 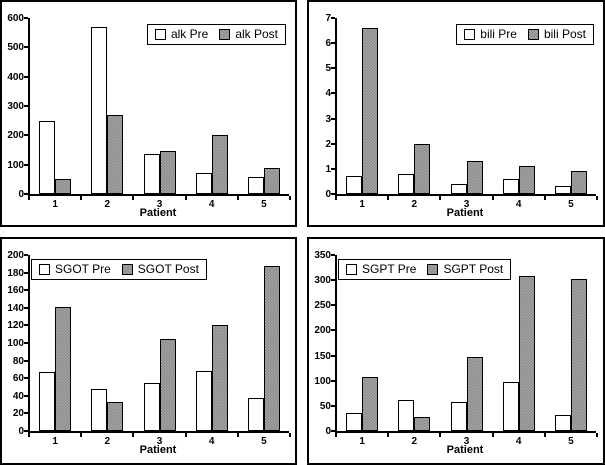 I want to click on legend-item-sgot-post: SGOT Post, so click(x=160, y=269).